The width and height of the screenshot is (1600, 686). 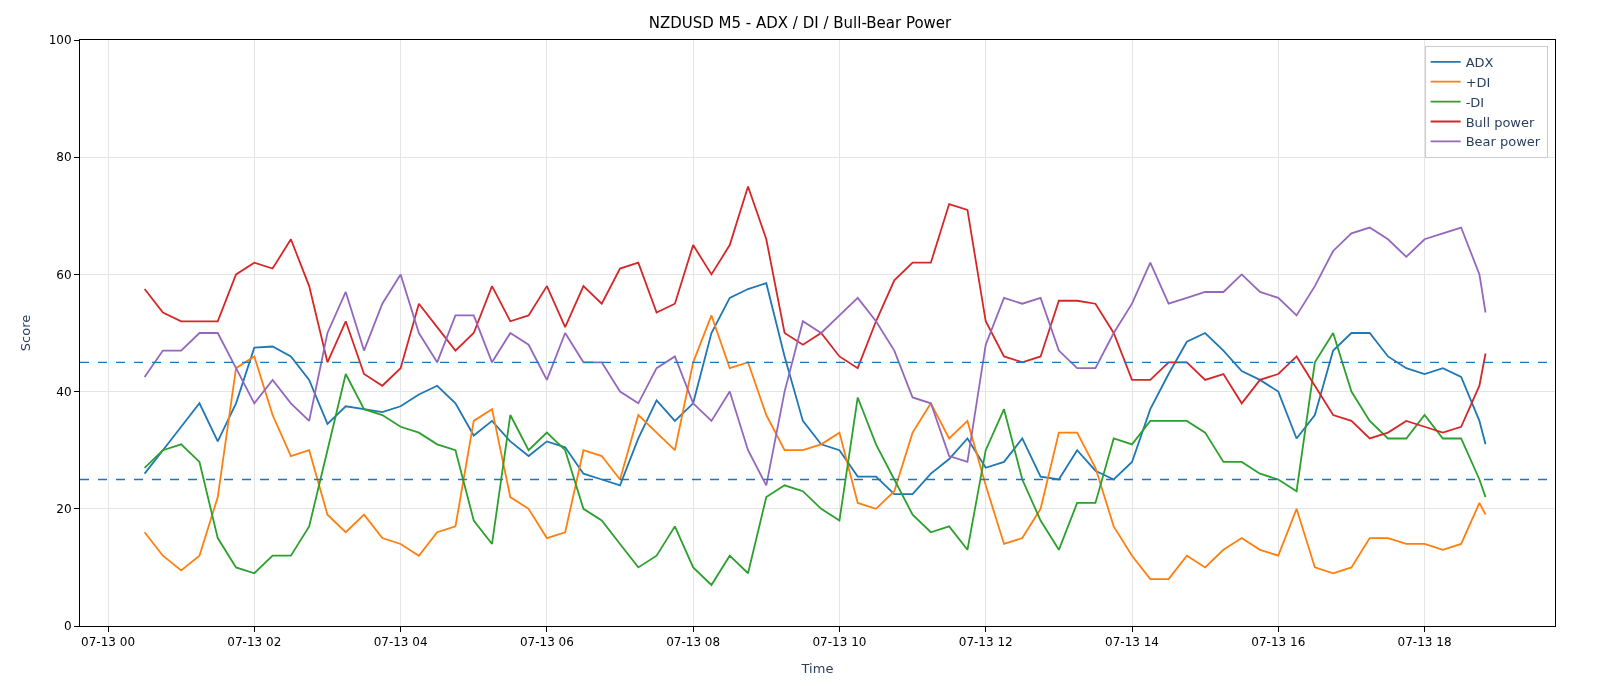 I want to click on y-tick-label: 40, so click(x=64, y=391).